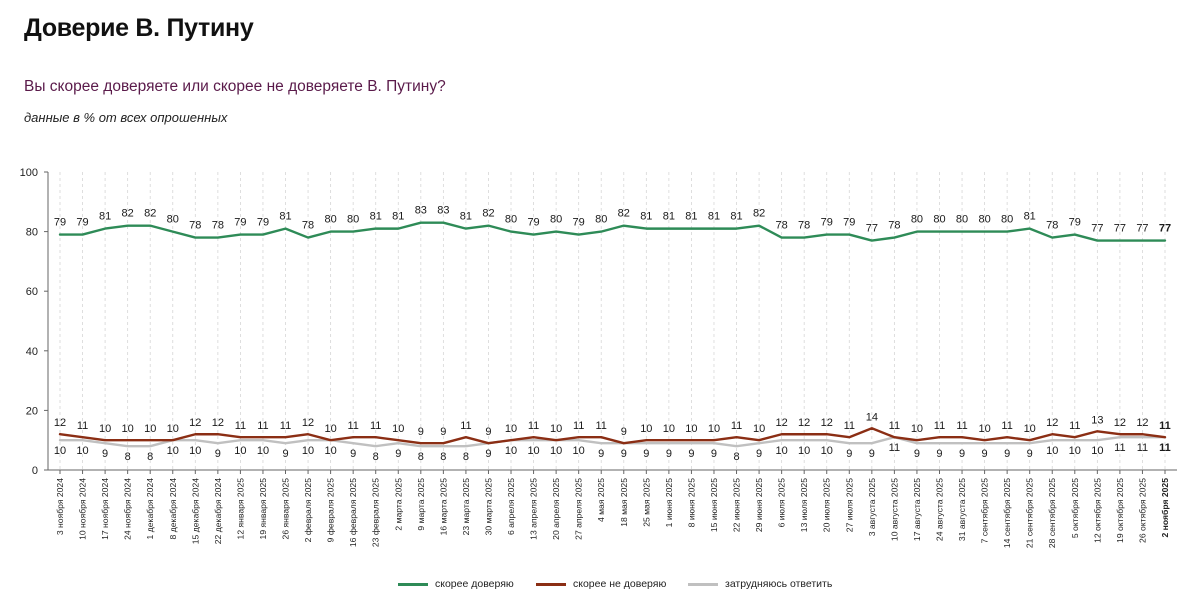  What do you see at coordinates (1142, 510) in the screenshot?
I see `x-tick-label: 26 октября 2025` at bounding box center [1142, 510].